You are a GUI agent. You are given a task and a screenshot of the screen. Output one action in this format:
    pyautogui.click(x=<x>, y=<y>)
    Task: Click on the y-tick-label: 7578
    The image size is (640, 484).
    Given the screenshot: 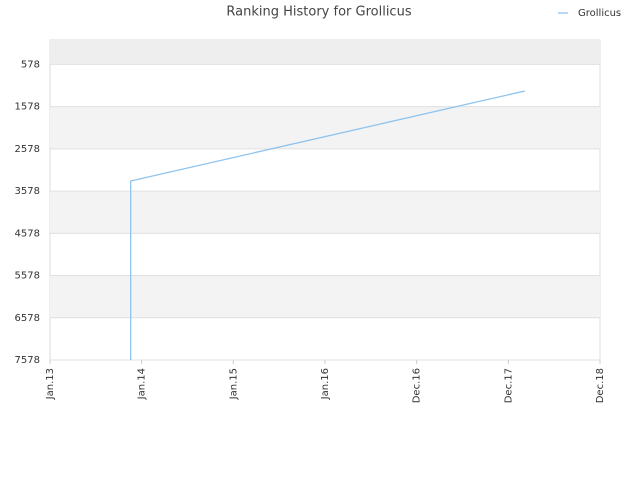 What is the action you would take?
    pyautogui.click(x=27, y=360)
    